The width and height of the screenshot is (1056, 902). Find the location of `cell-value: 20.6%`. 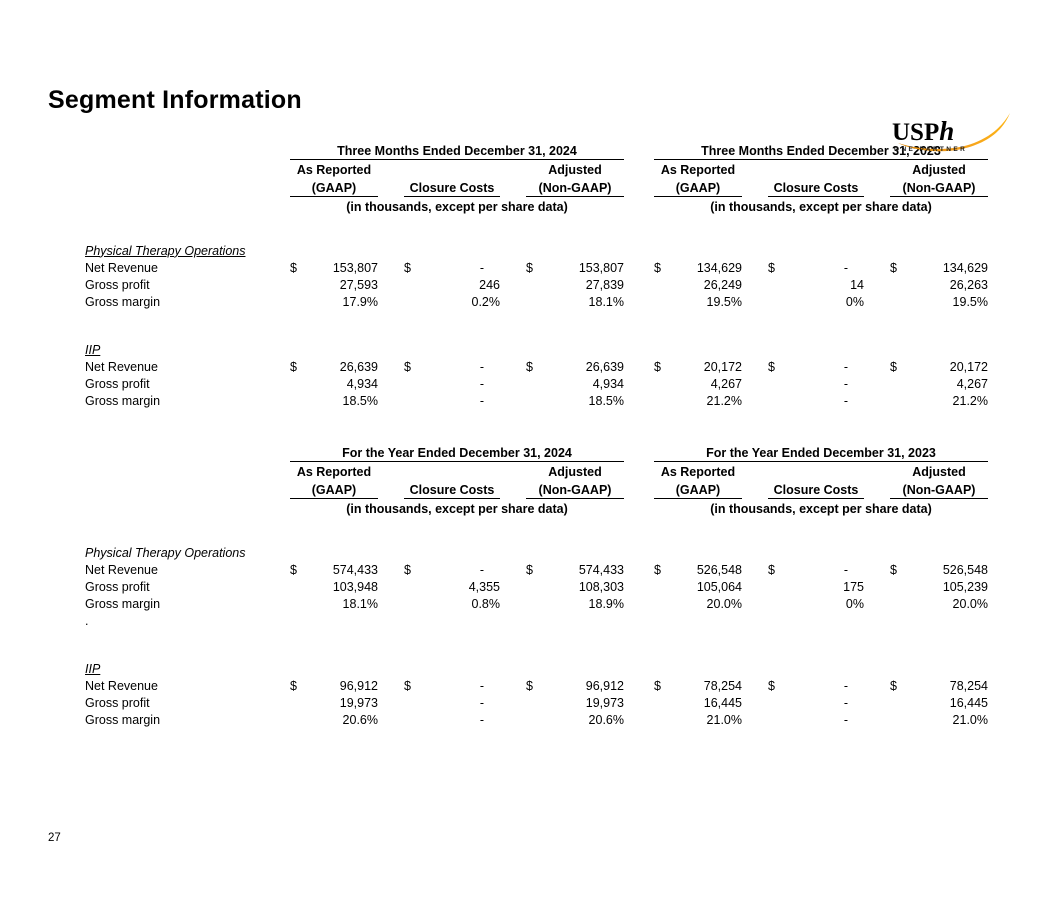

cell-value: 20.6% is located at coordinates (360, 719).